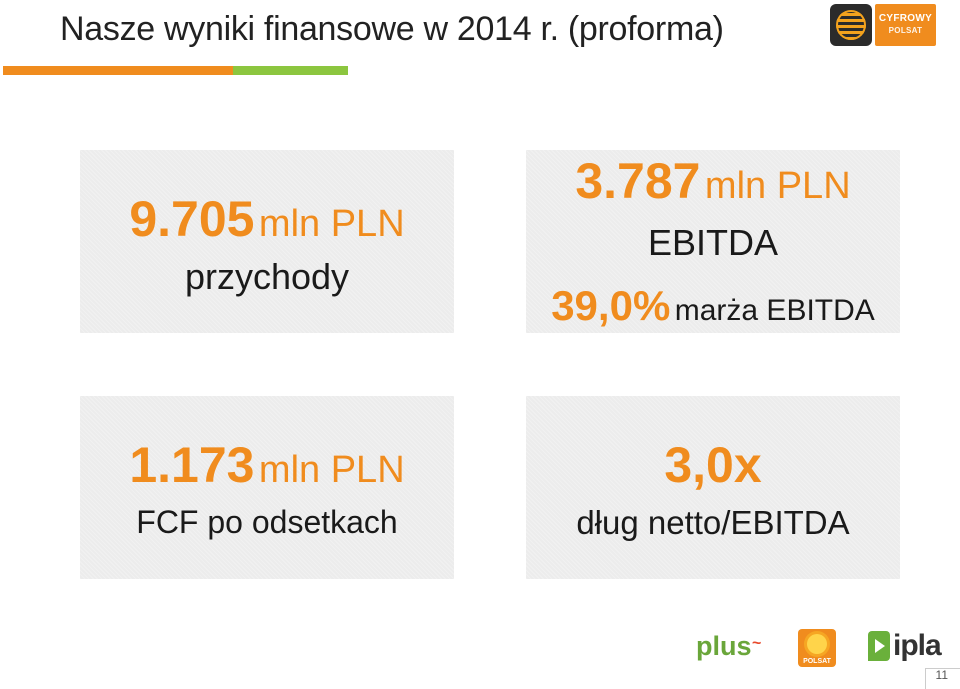 This screenshot has height=689, width=960. I want to click on brand-logos: plus ~ POLSAT ipla, so click(816, 650).